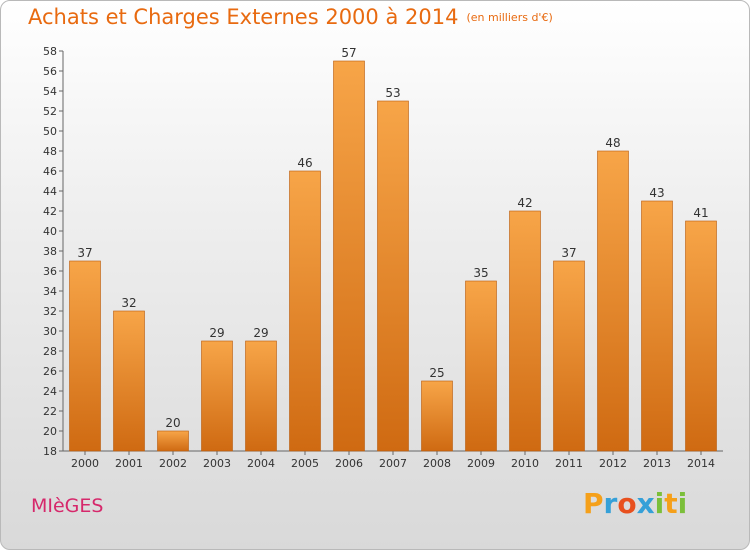 Image resolution: width=750 pixels, height=550 pixels. What do you see at coordinates (480, 273) in the screenshot?
I see `value-label-2009: 35` at bounding box center [480, 273].